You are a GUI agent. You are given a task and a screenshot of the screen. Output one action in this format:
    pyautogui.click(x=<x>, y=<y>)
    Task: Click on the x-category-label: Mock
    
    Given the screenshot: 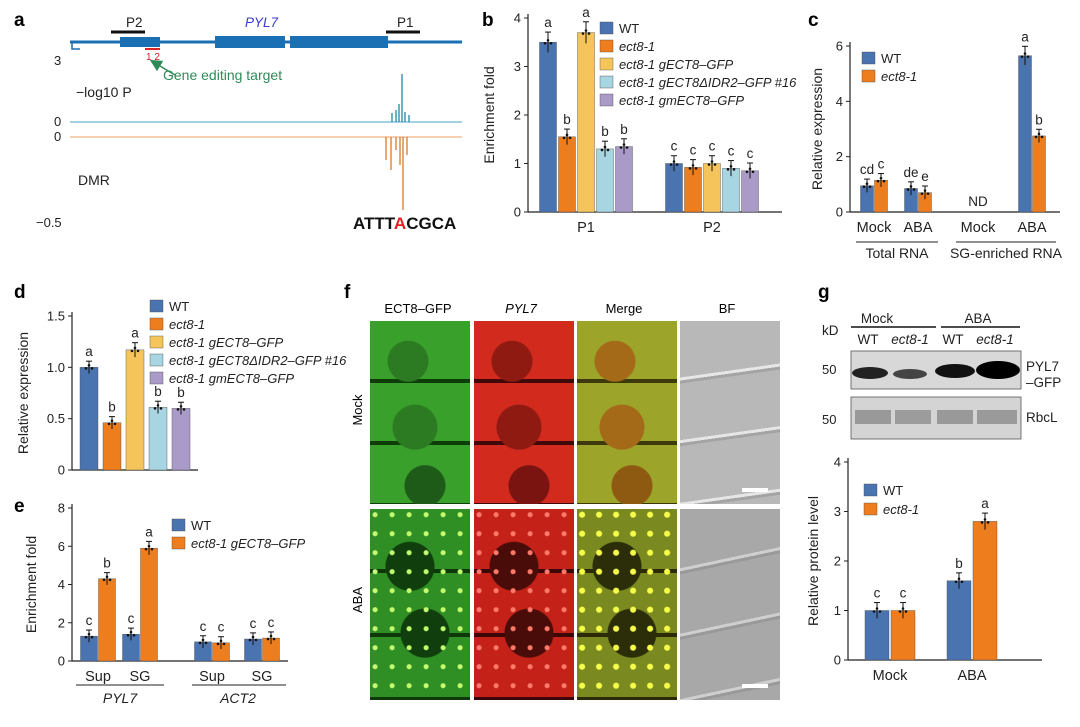 What is the action you would take?
    pyautogui.click(x=874, y=228)
    